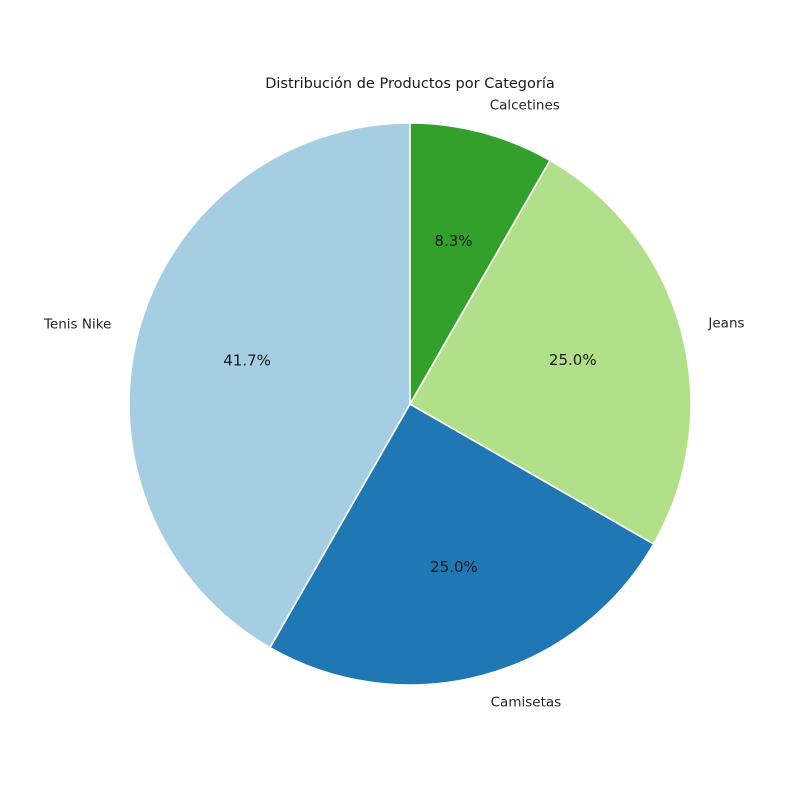 This screenshot has height=800, width=800. I want to click on percent-label-tenis-nike: 41.7%, so click(247, 361).